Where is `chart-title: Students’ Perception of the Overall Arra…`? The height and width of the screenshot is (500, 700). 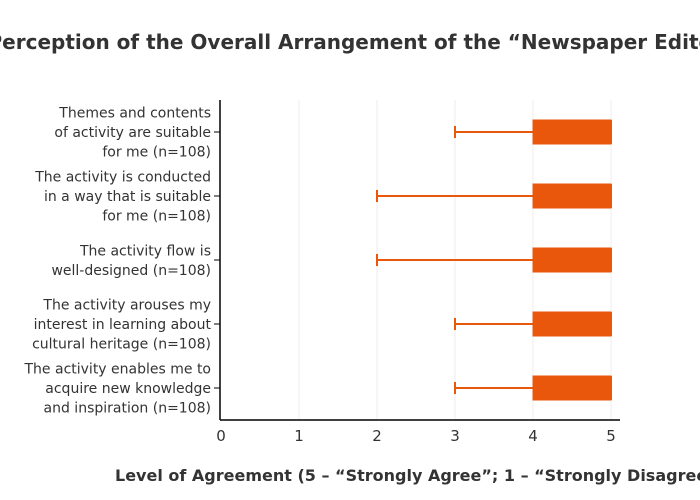
chart-title: Students’ Perception of the Overall Arra… is located at coordinates (350, 42).